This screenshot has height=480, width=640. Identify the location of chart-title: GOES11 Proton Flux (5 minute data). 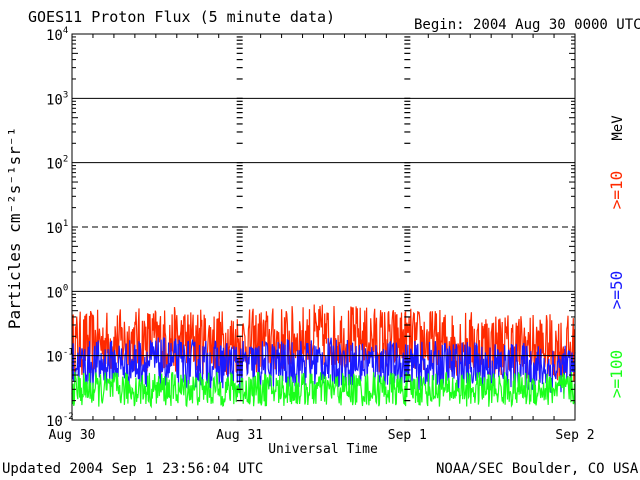
(182, 17).